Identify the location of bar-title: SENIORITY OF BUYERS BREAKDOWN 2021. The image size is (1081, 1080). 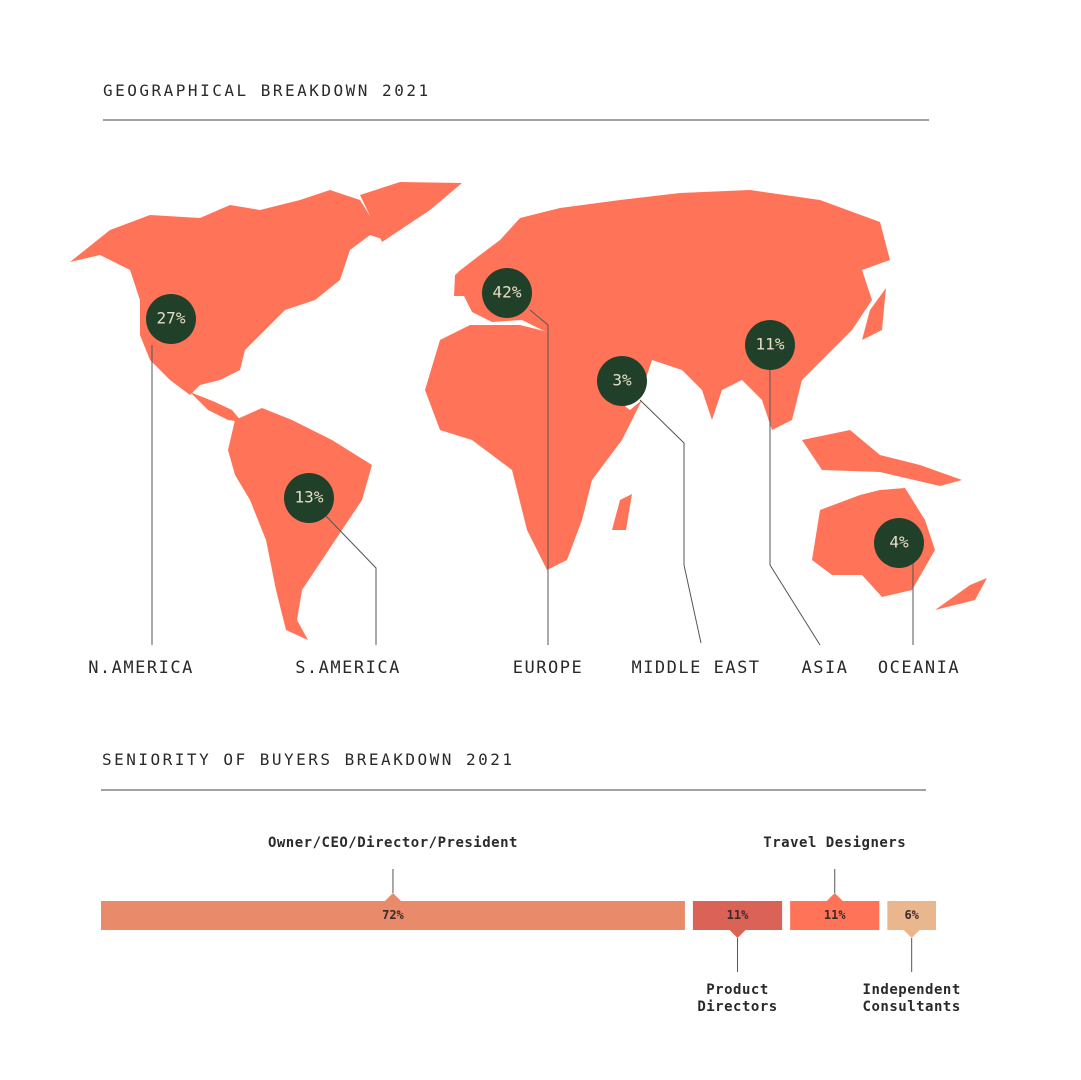
(308, 759).